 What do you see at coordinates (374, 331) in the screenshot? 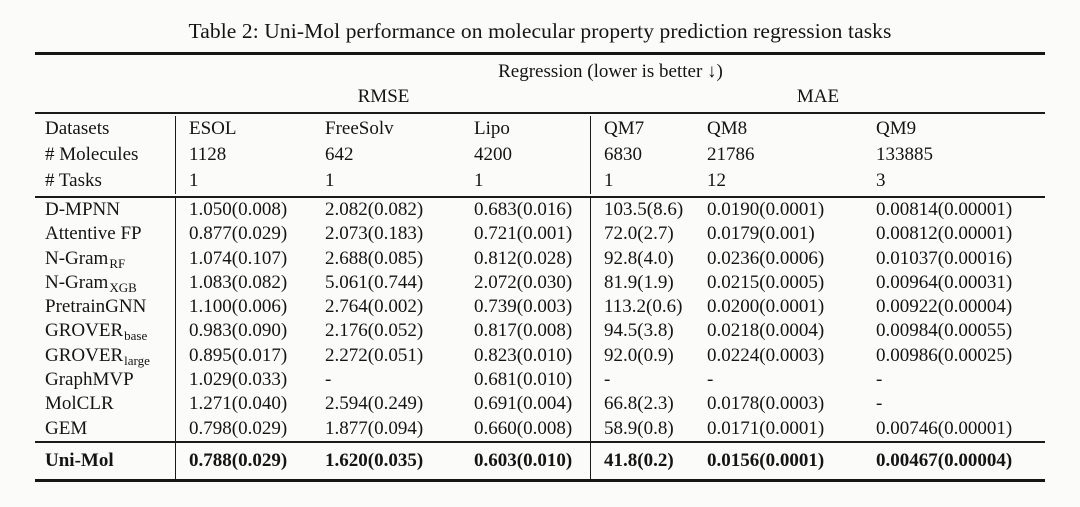
I see `metric-value: 2.176(0.052)` at bounding box center [374, 331].